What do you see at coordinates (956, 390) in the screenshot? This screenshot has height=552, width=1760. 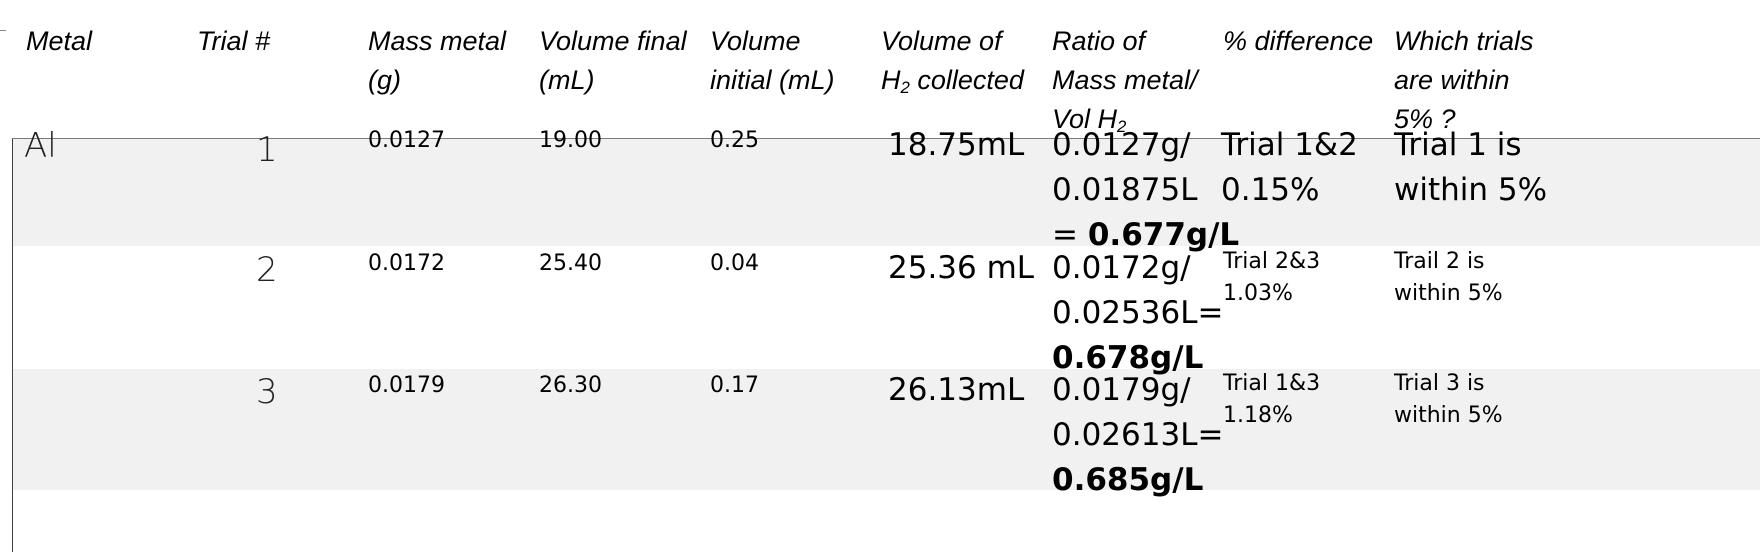 I see `row-3-volume-collected: 26.13mL` at bounding box center [956, 390].